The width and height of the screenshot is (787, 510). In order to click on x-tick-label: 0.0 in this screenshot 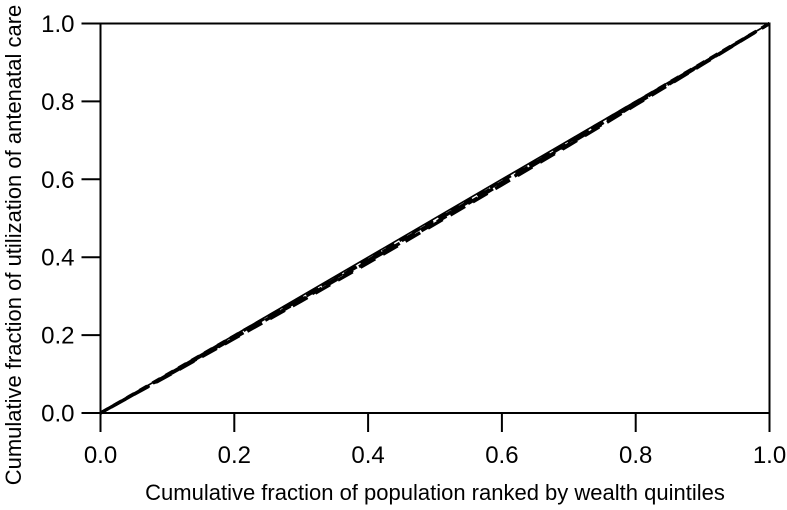, I will do `click(100, 455)`.